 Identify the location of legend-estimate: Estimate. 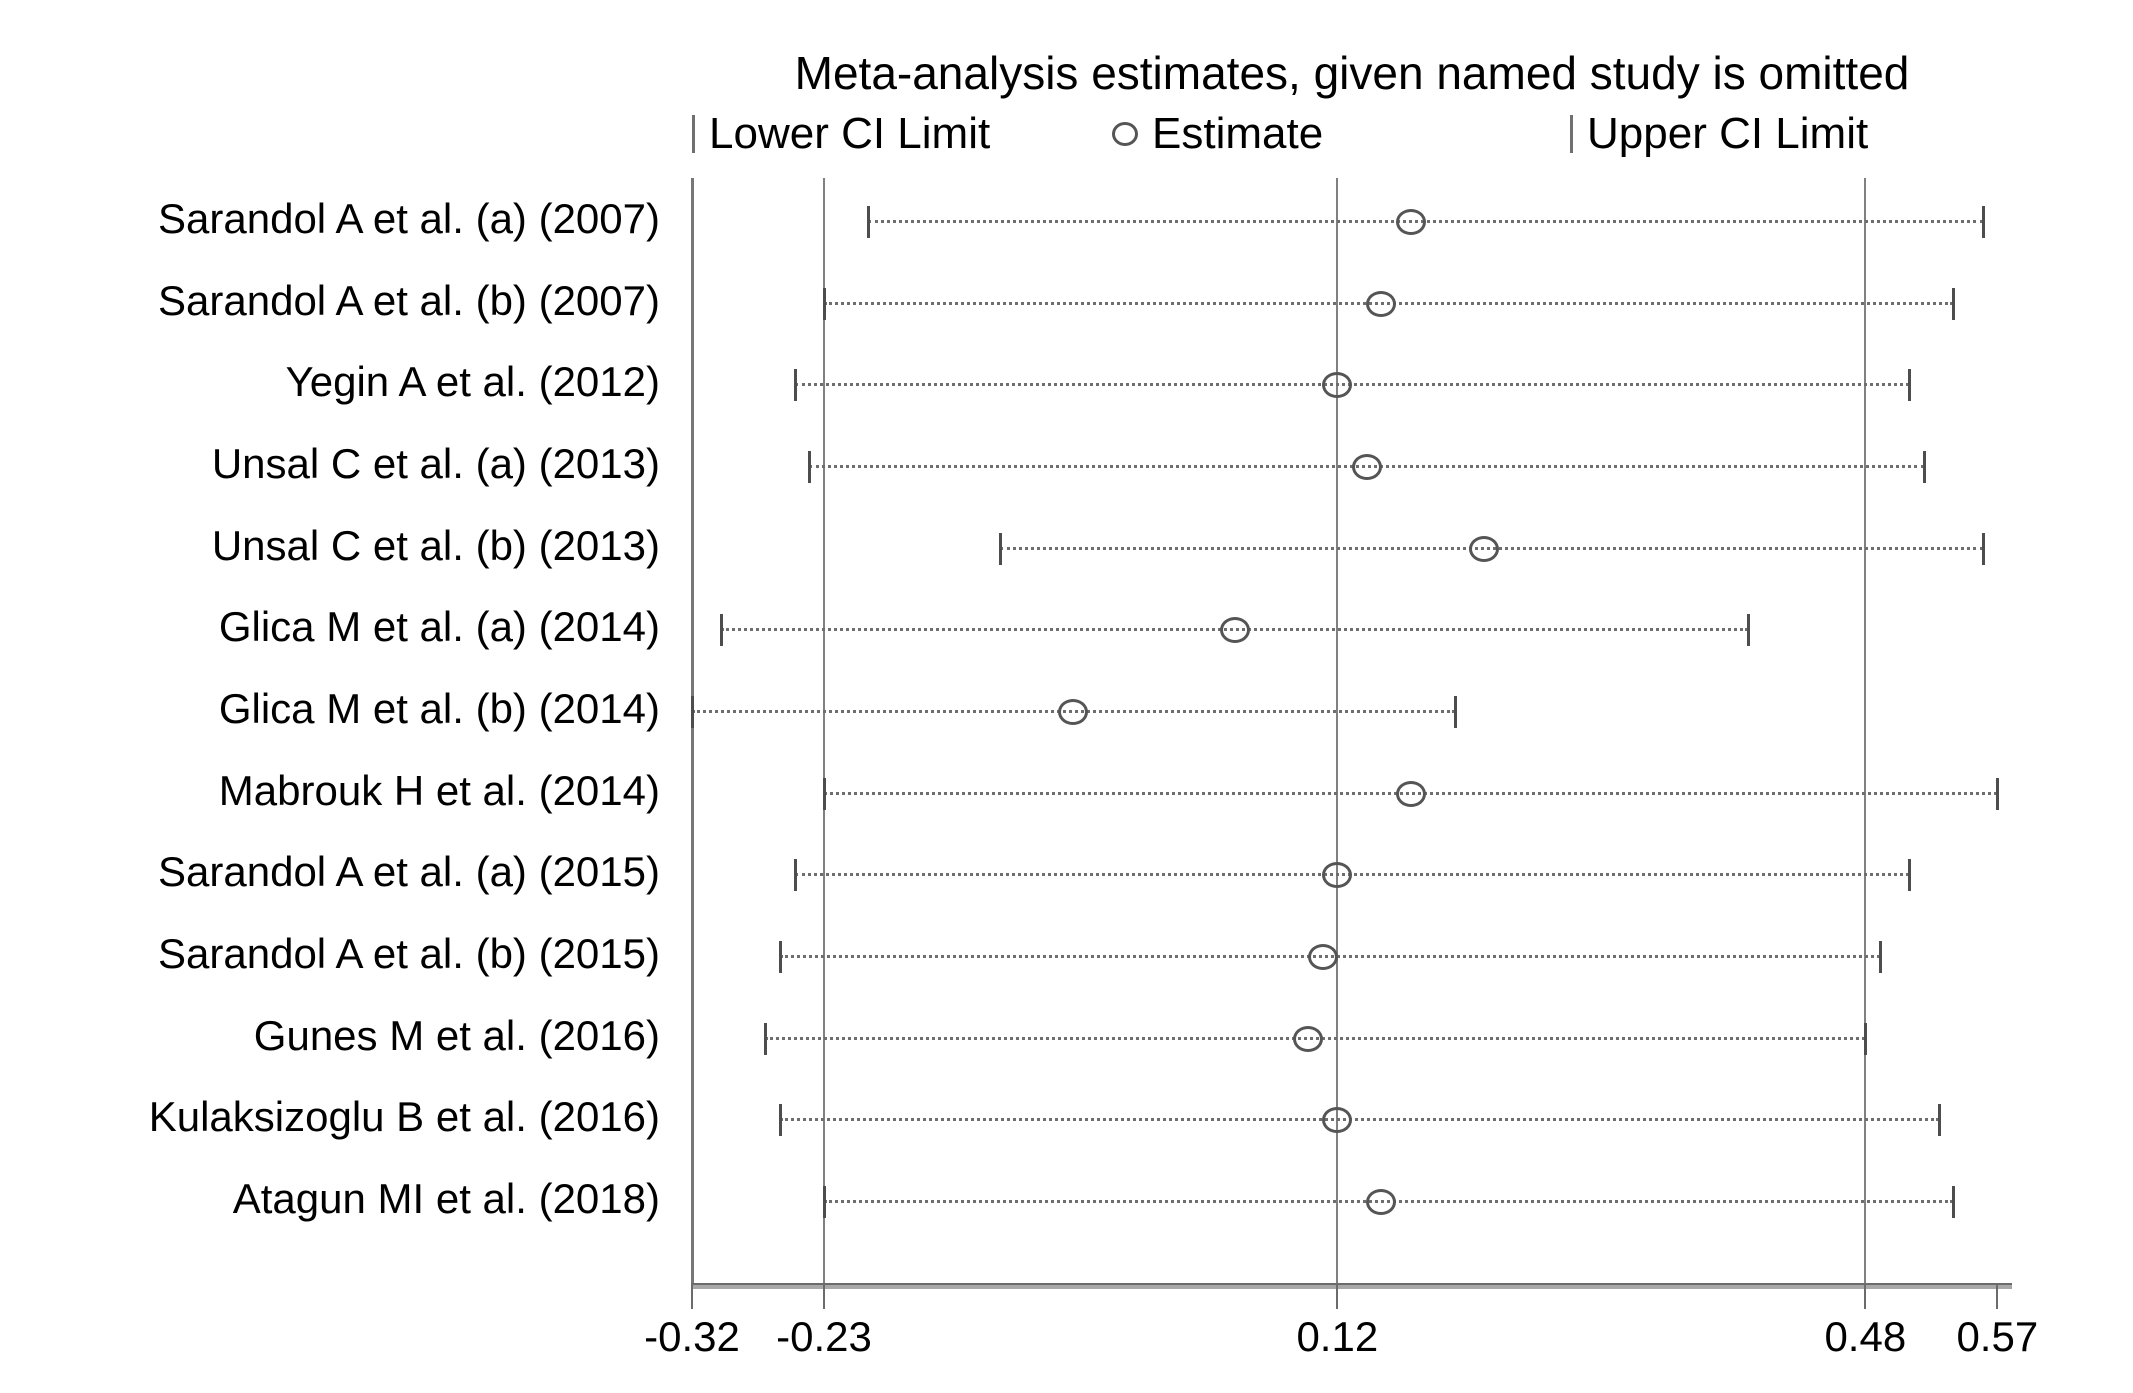
(1217, 134).